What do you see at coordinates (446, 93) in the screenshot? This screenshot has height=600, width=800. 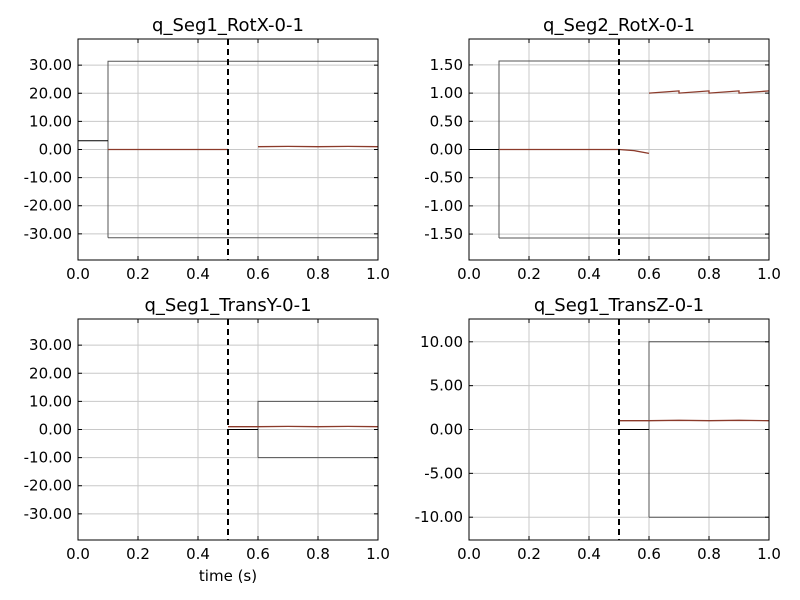 I see `y-tick-label: 1.00` at bounding box center [446, 93].